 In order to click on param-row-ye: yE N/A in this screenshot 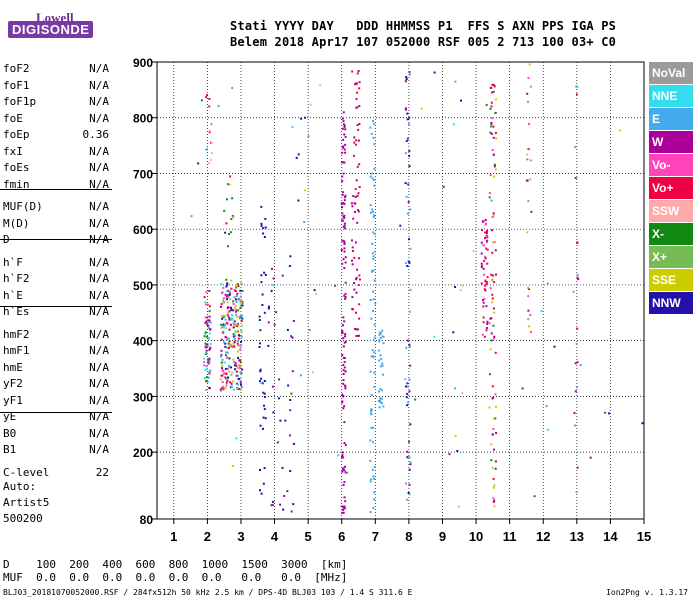, I will do `click(56, 417)`.